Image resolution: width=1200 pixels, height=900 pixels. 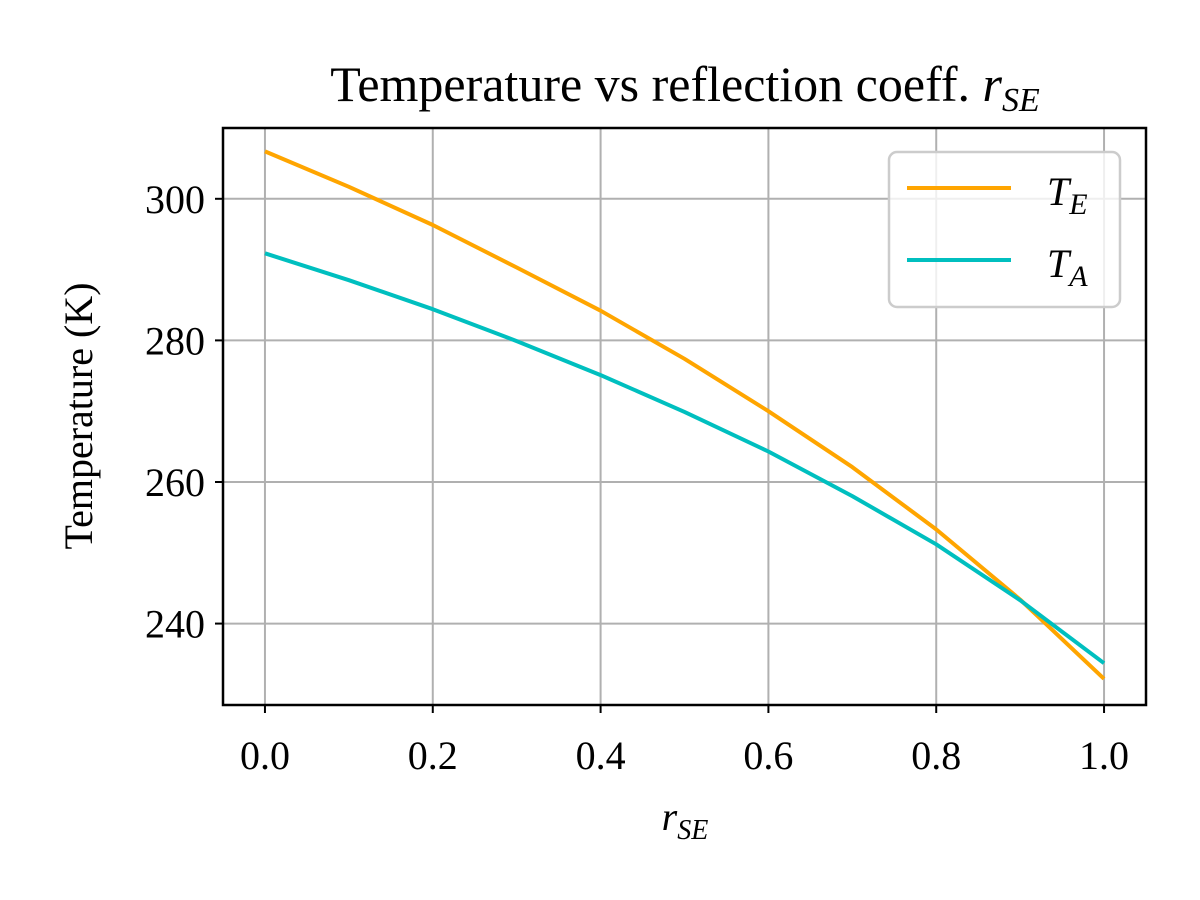 What do you see at coordinates (1067, 267) in the screenshot?
I see `legend-label-ta: TA` at bounding box center [1067, 267].